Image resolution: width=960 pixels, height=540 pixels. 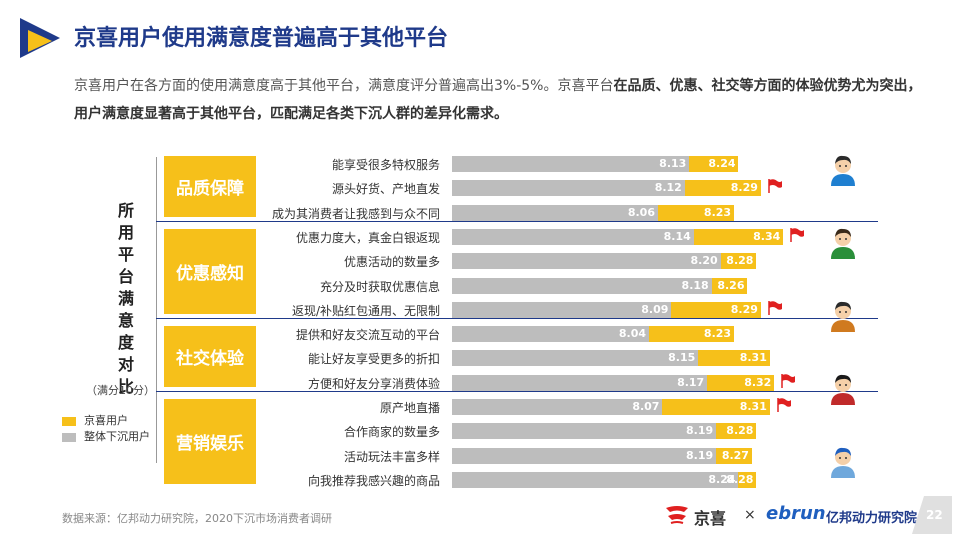 I want to click on category-block-2: 社交体验, so click(x=210, y=356).